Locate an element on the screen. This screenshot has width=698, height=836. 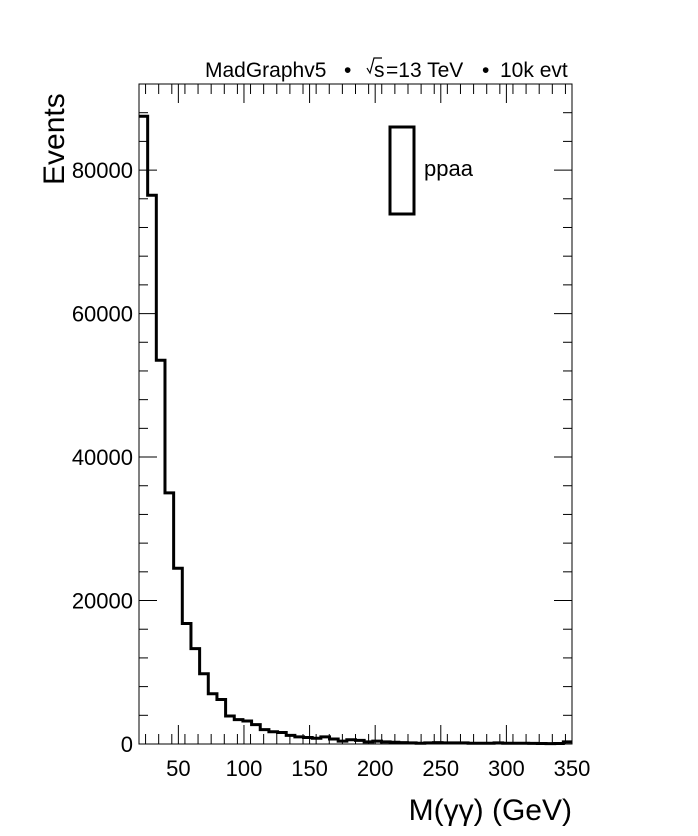
x-tick-label-150: 150 is located at coordinates (309, 768).